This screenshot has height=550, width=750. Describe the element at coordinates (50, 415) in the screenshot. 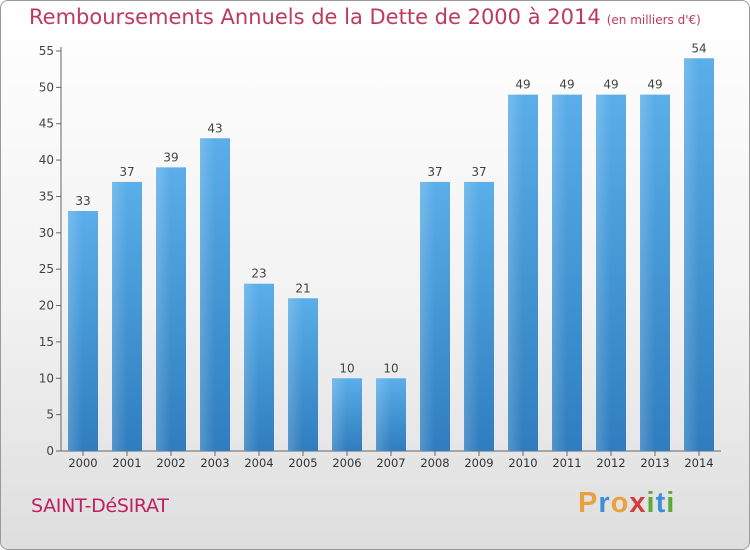

I see `y-tick-label: 5` at that location.